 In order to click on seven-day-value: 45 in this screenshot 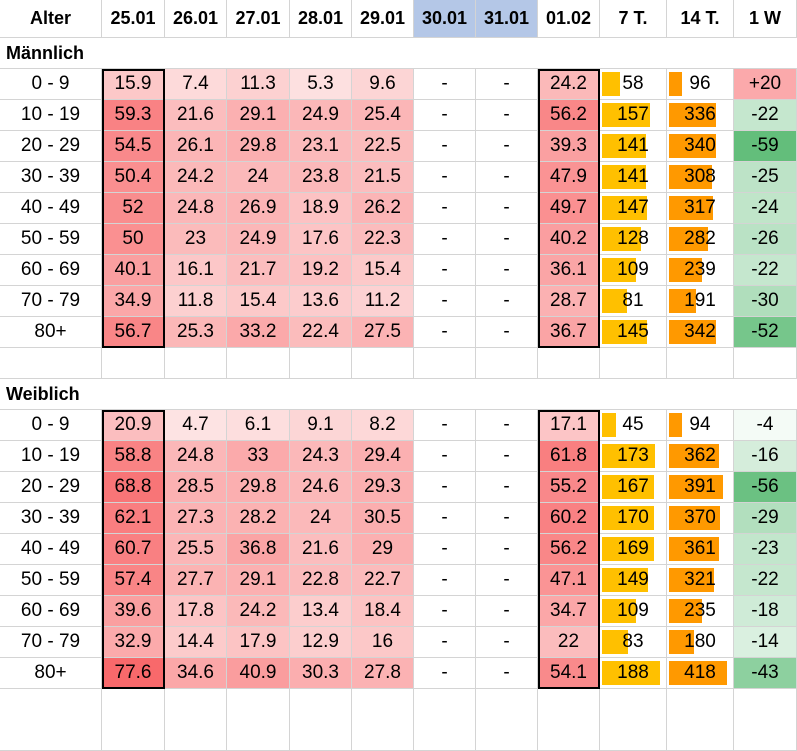, I will do `click(633, 424)`.